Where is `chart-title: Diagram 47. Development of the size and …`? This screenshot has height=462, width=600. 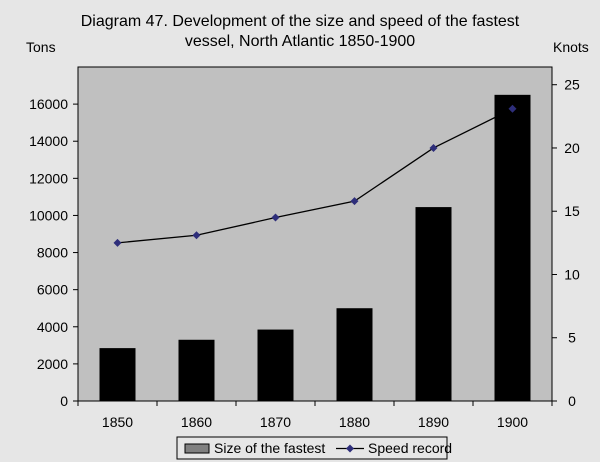 chart-title: Diagram 47. Development of the size and … is located at coordinates (300, 31).